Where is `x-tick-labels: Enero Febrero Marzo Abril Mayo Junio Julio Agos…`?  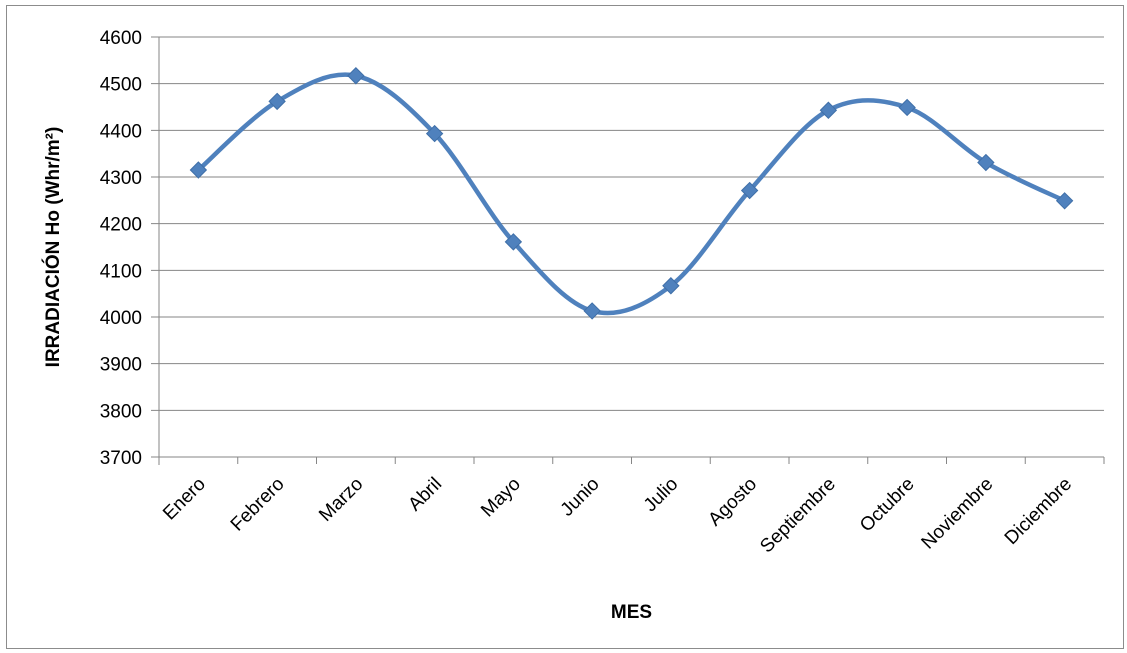
x-tick-labels: Enero Febrero Marzo Abril Mayo Junio Julio Agos… is located at coordinates (617, 516).